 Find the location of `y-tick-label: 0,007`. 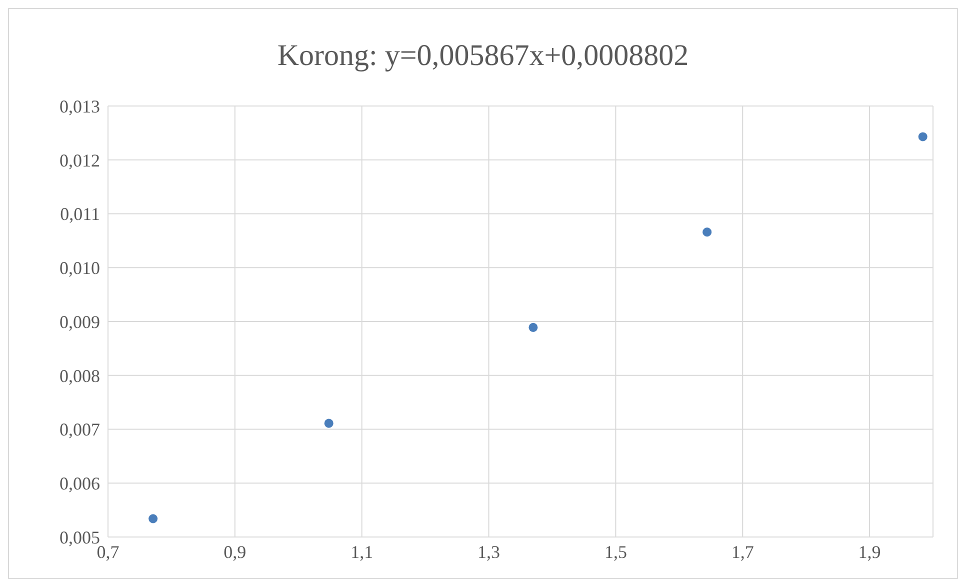

y-tick-label: 0,007 is located at coordinates (80, 430).